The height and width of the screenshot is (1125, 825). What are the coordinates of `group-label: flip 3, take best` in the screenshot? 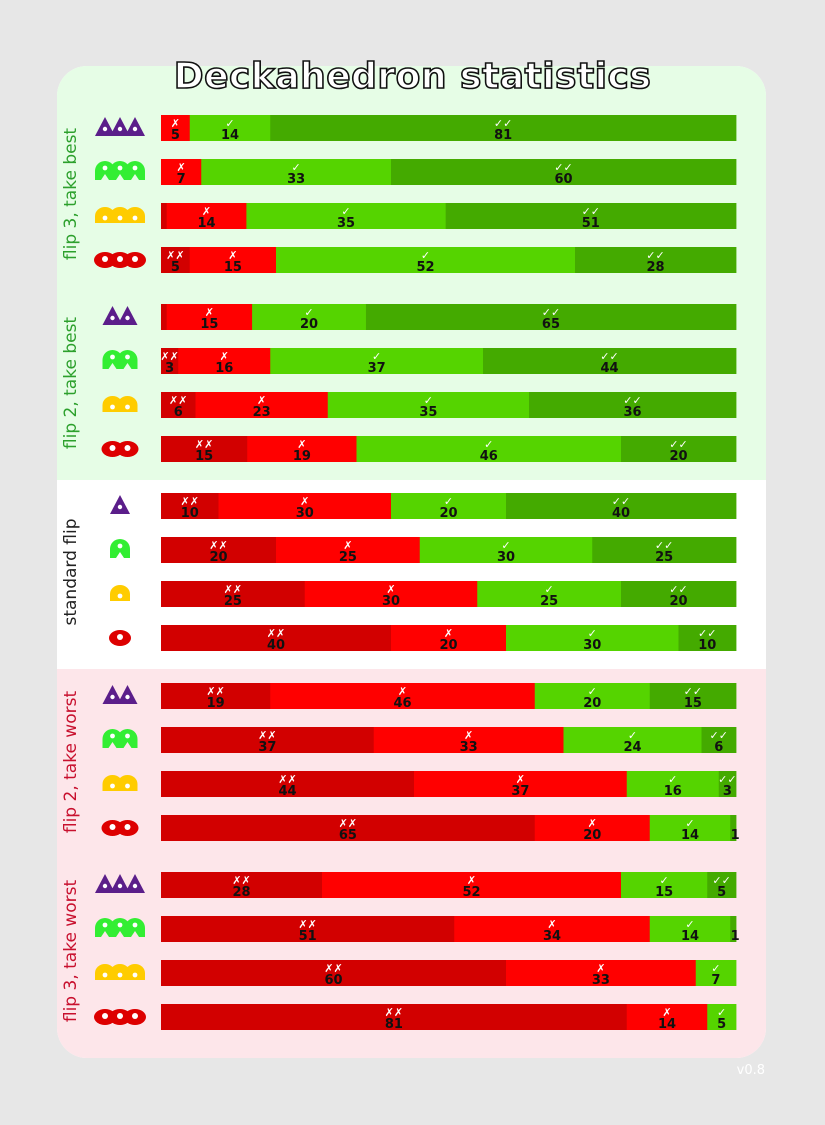 It's located at (71, 194).